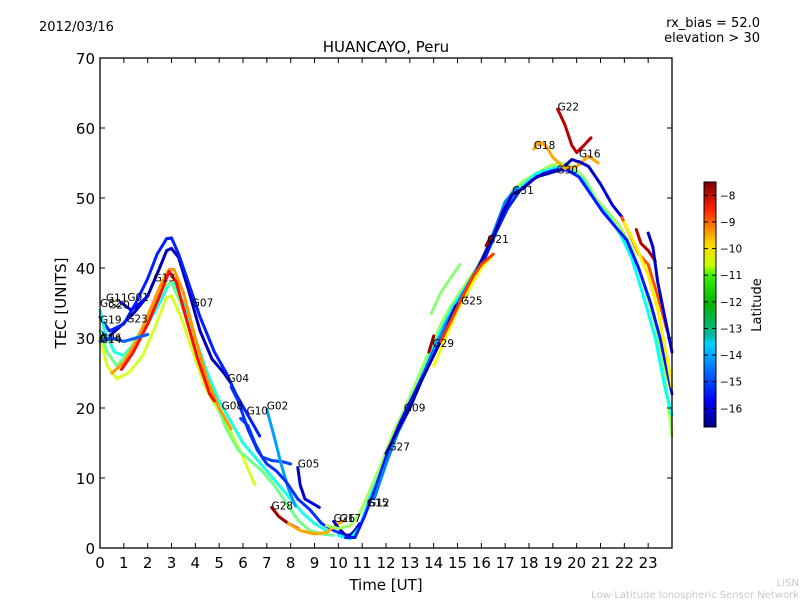  What do you see at coordinates (731, 409) in the screenshot?
I see `colorbar-tick-label: −16` at bounding box center [731, 409].